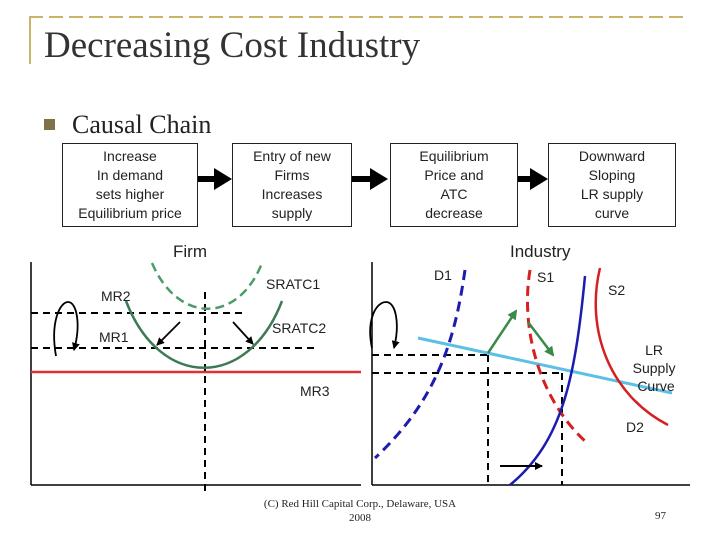  What do you see at coordinates (315, 391) in the screenshot?
I see `mr3-label: MR3` at bounding box center [315, 391].